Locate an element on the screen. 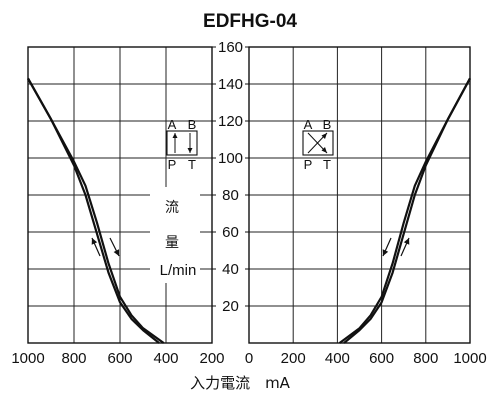 The width and height of the screenshot is (491, 396). y-tick-label: 140 is located at coordinates (230, 84).